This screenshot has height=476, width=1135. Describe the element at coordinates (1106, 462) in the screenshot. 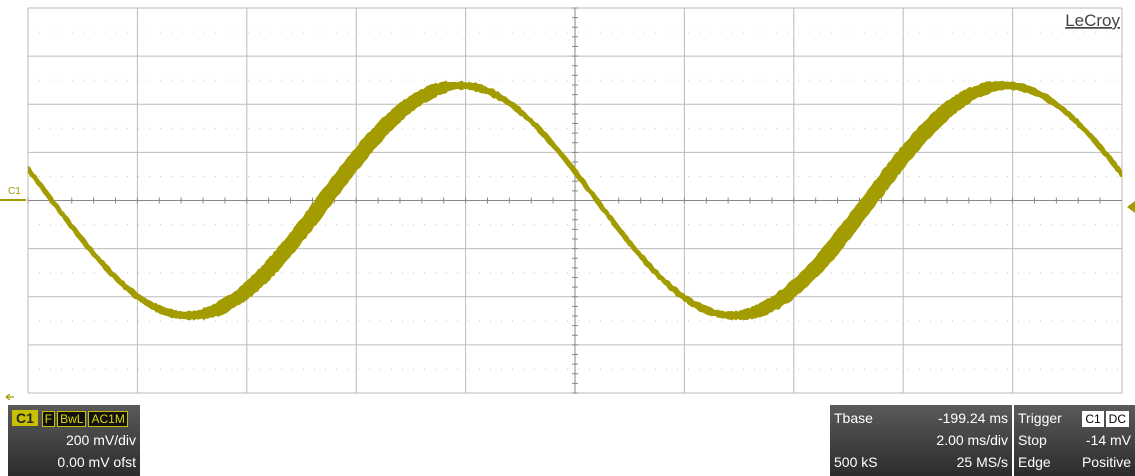

I see `trigger-slope: Positive` at that location.